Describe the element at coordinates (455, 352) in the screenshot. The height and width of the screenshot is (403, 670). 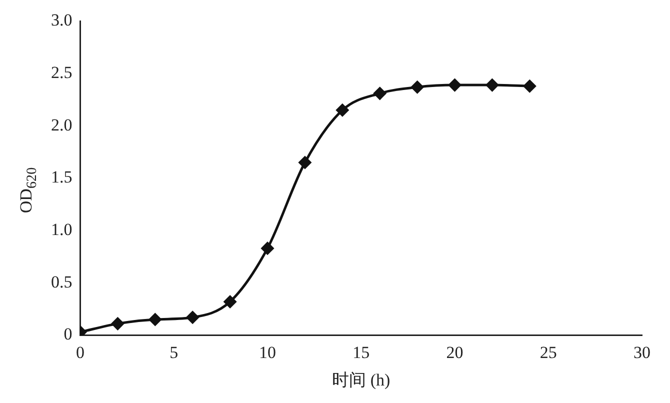
I see `x-tick-label: 20` at that location.